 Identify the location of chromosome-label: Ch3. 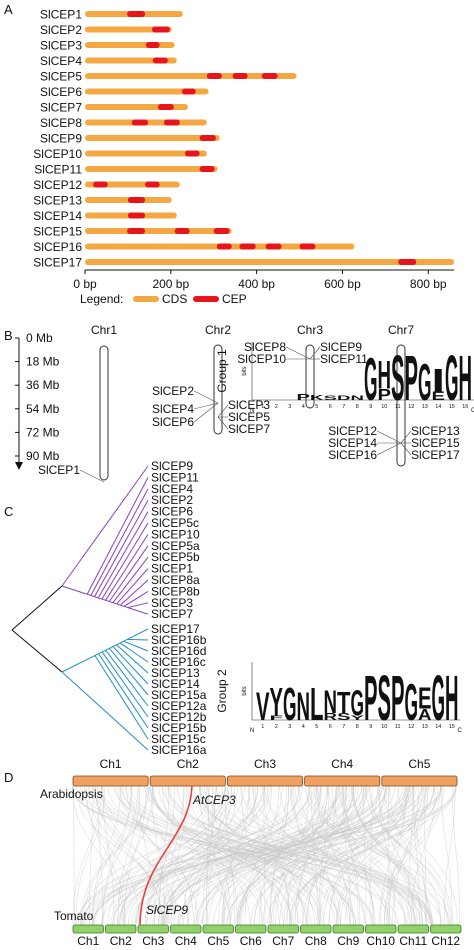
(153, 941).